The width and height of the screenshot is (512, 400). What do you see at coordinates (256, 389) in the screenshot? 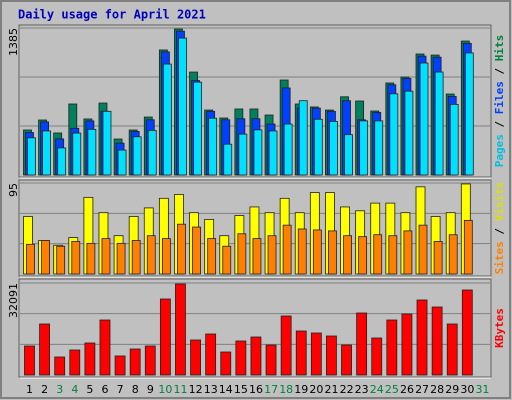
I see `x-tick-label: 16` at bounding box center [256, 389].